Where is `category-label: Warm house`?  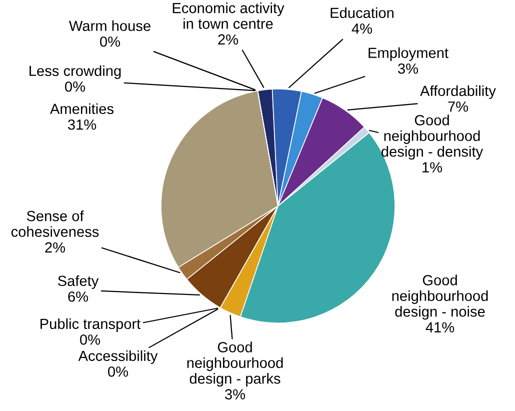
category-label: Warm house is located at coordinates (109, 26).